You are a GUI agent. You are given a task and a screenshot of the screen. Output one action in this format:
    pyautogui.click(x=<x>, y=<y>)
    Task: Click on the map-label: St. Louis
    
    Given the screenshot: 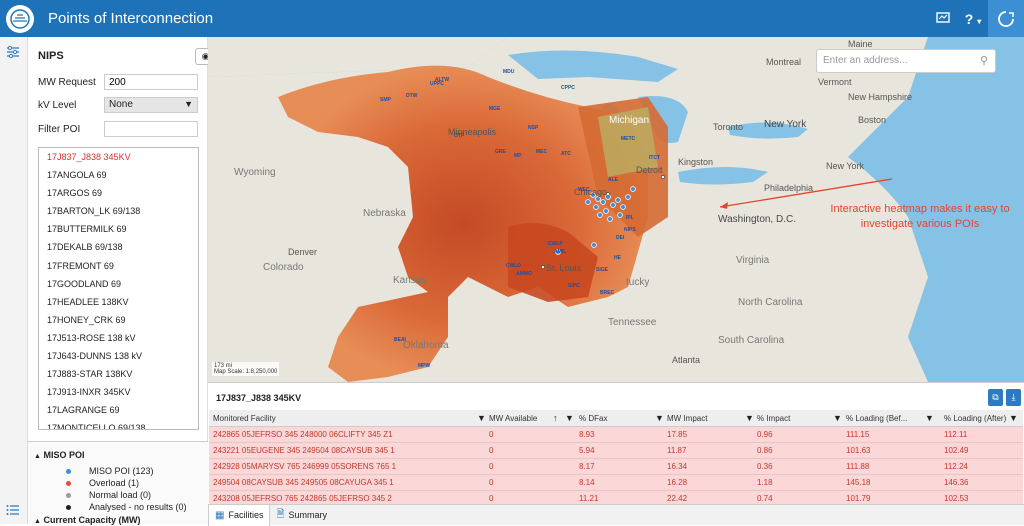 What is the action you would take?
    pyautogui.click(x=564, y=268)
    